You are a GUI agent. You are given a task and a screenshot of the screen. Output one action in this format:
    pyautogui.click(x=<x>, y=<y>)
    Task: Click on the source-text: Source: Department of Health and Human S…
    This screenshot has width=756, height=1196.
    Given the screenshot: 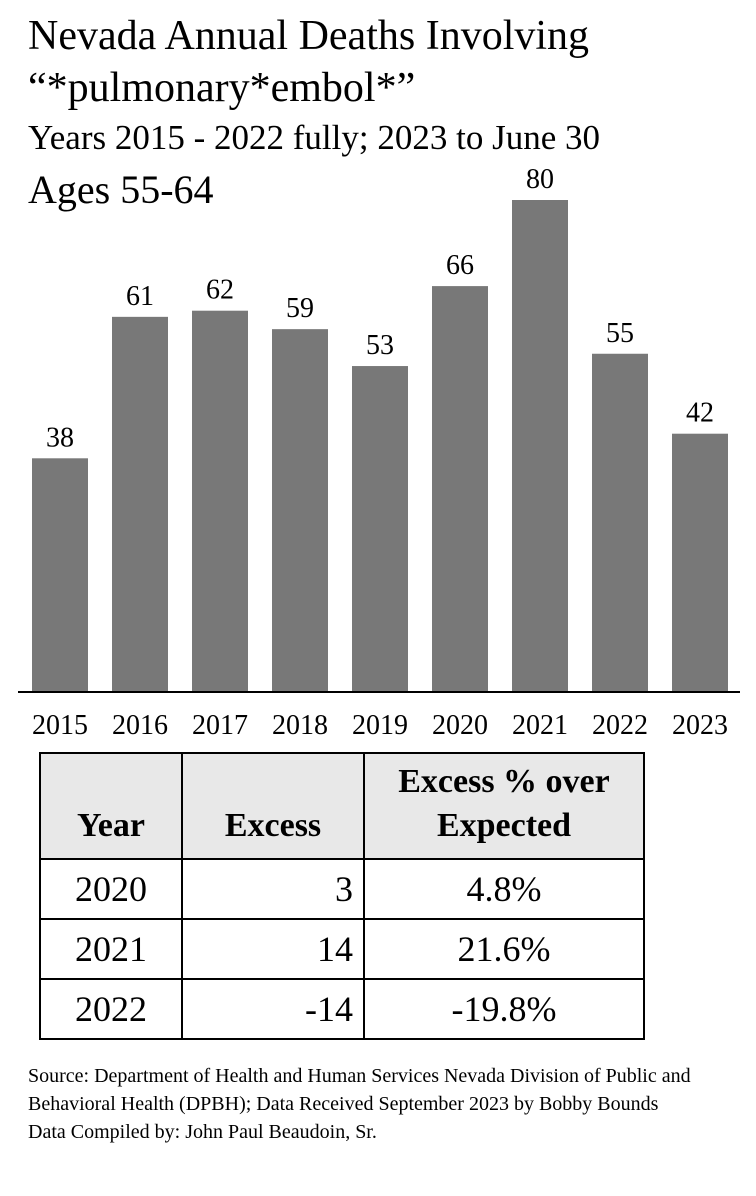 What is the action you would take?
    pyautogui.click(x=359, y=1090)
    